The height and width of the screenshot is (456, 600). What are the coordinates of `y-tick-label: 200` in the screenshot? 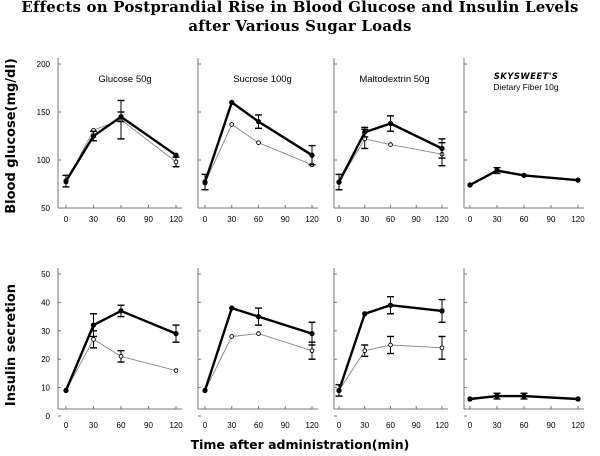 It's located at (44, 64).